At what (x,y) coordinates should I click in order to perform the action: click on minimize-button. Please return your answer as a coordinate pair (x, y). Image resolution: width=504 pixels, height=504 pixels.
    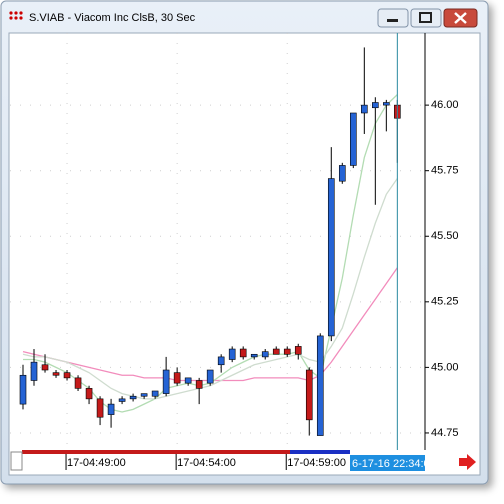
    Looking at the image, I should click on (393, 18).